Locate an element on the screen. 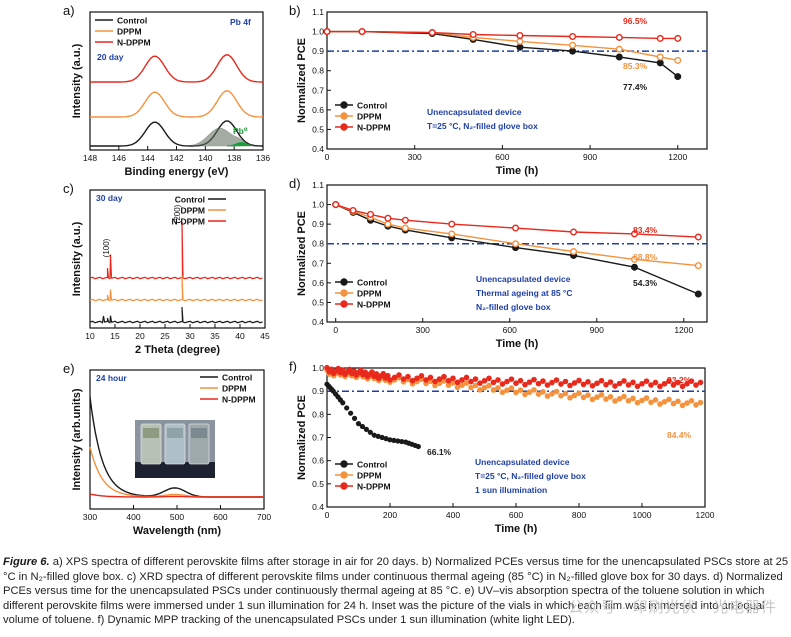 This screenshot has width=791, height=637. panel-d-ytick-label: 1.0 is located at coordinates (318, 205).